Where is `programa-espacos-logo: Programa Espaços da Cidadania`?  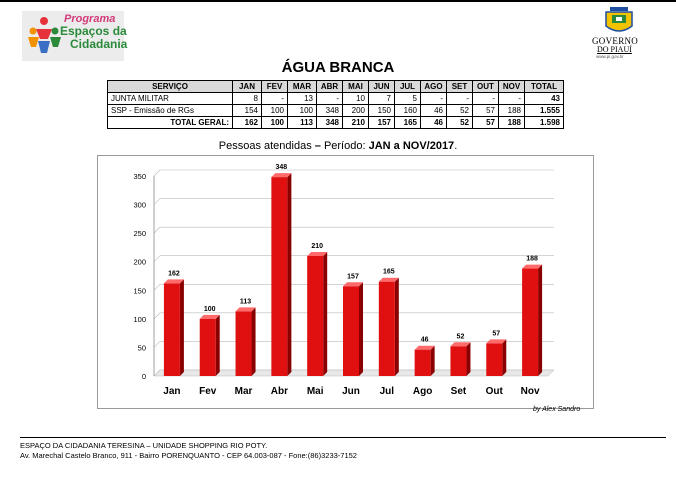 programa-espacos-logo: Programa Espaços da Cidadania is located at coordinates (74, 36).